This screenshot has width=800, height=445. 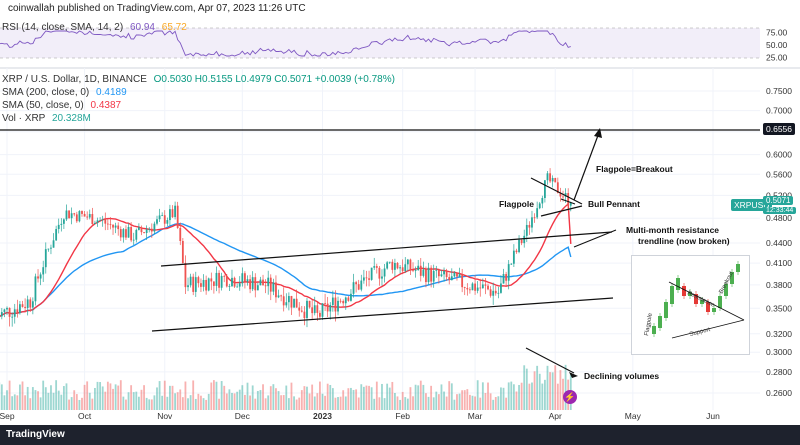 What do you see at coordinates (621, 376) in the screenshot?
I see `annotation-declining-volumes: Declining volumes` at bounding box center [621, 376].